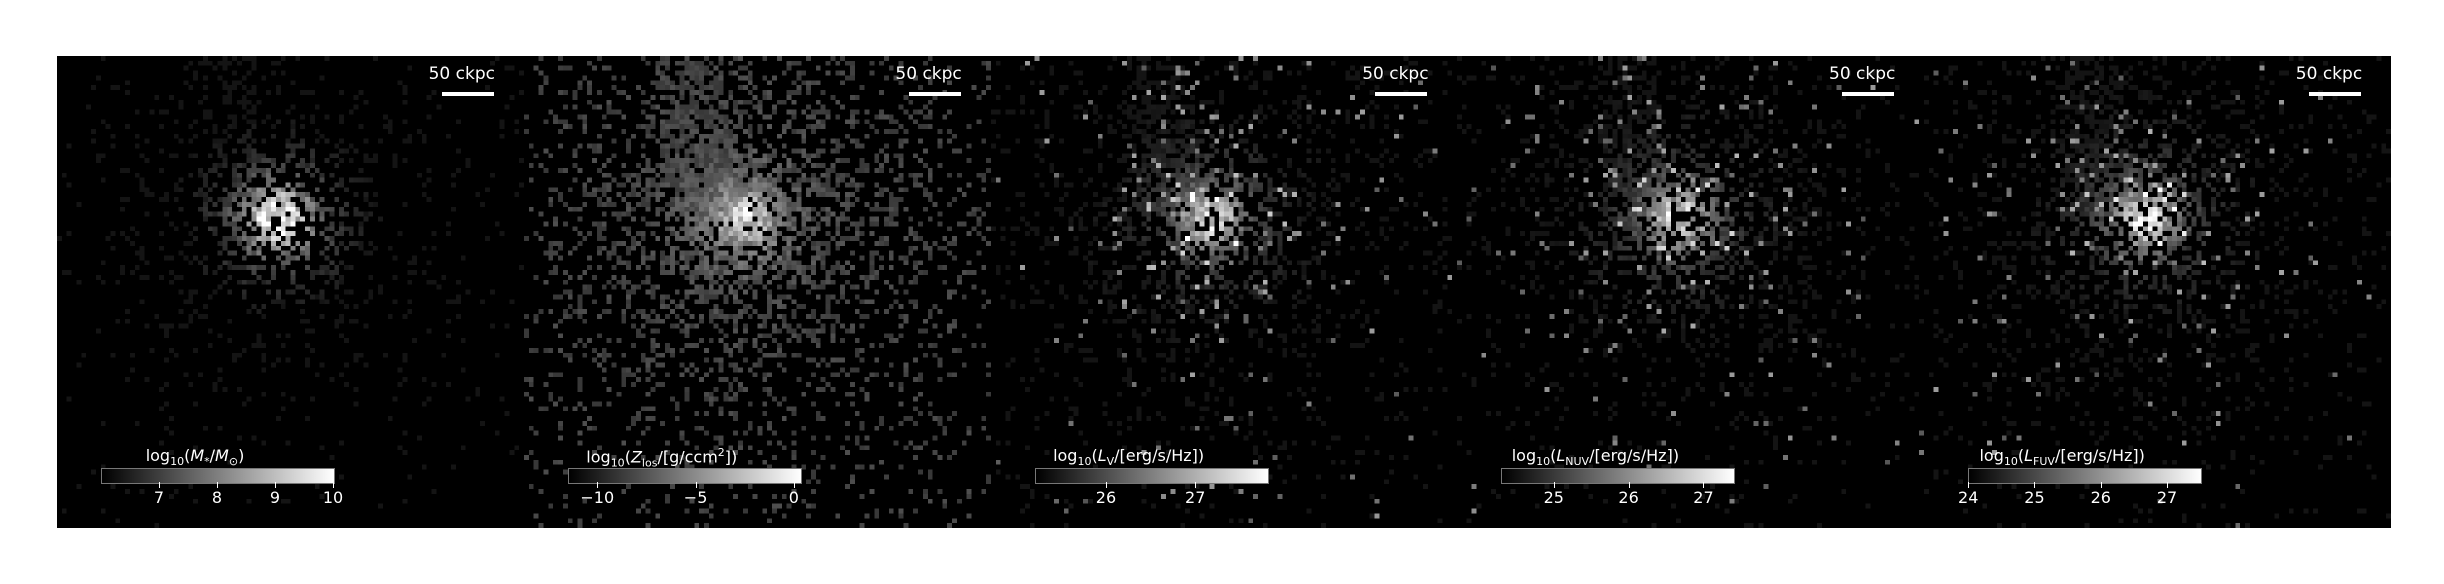  What do you see at coordinates (159, 497) in the screenshot?
I see `colorbar-tick-label: 7` at bounding box center [159, 497].